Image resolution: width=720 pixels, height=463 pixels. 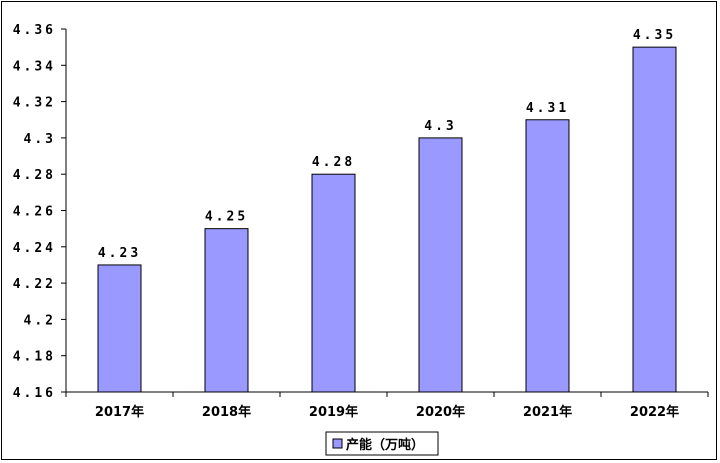 I want to click on data-label: 4.28, so click(x=333, y=162).